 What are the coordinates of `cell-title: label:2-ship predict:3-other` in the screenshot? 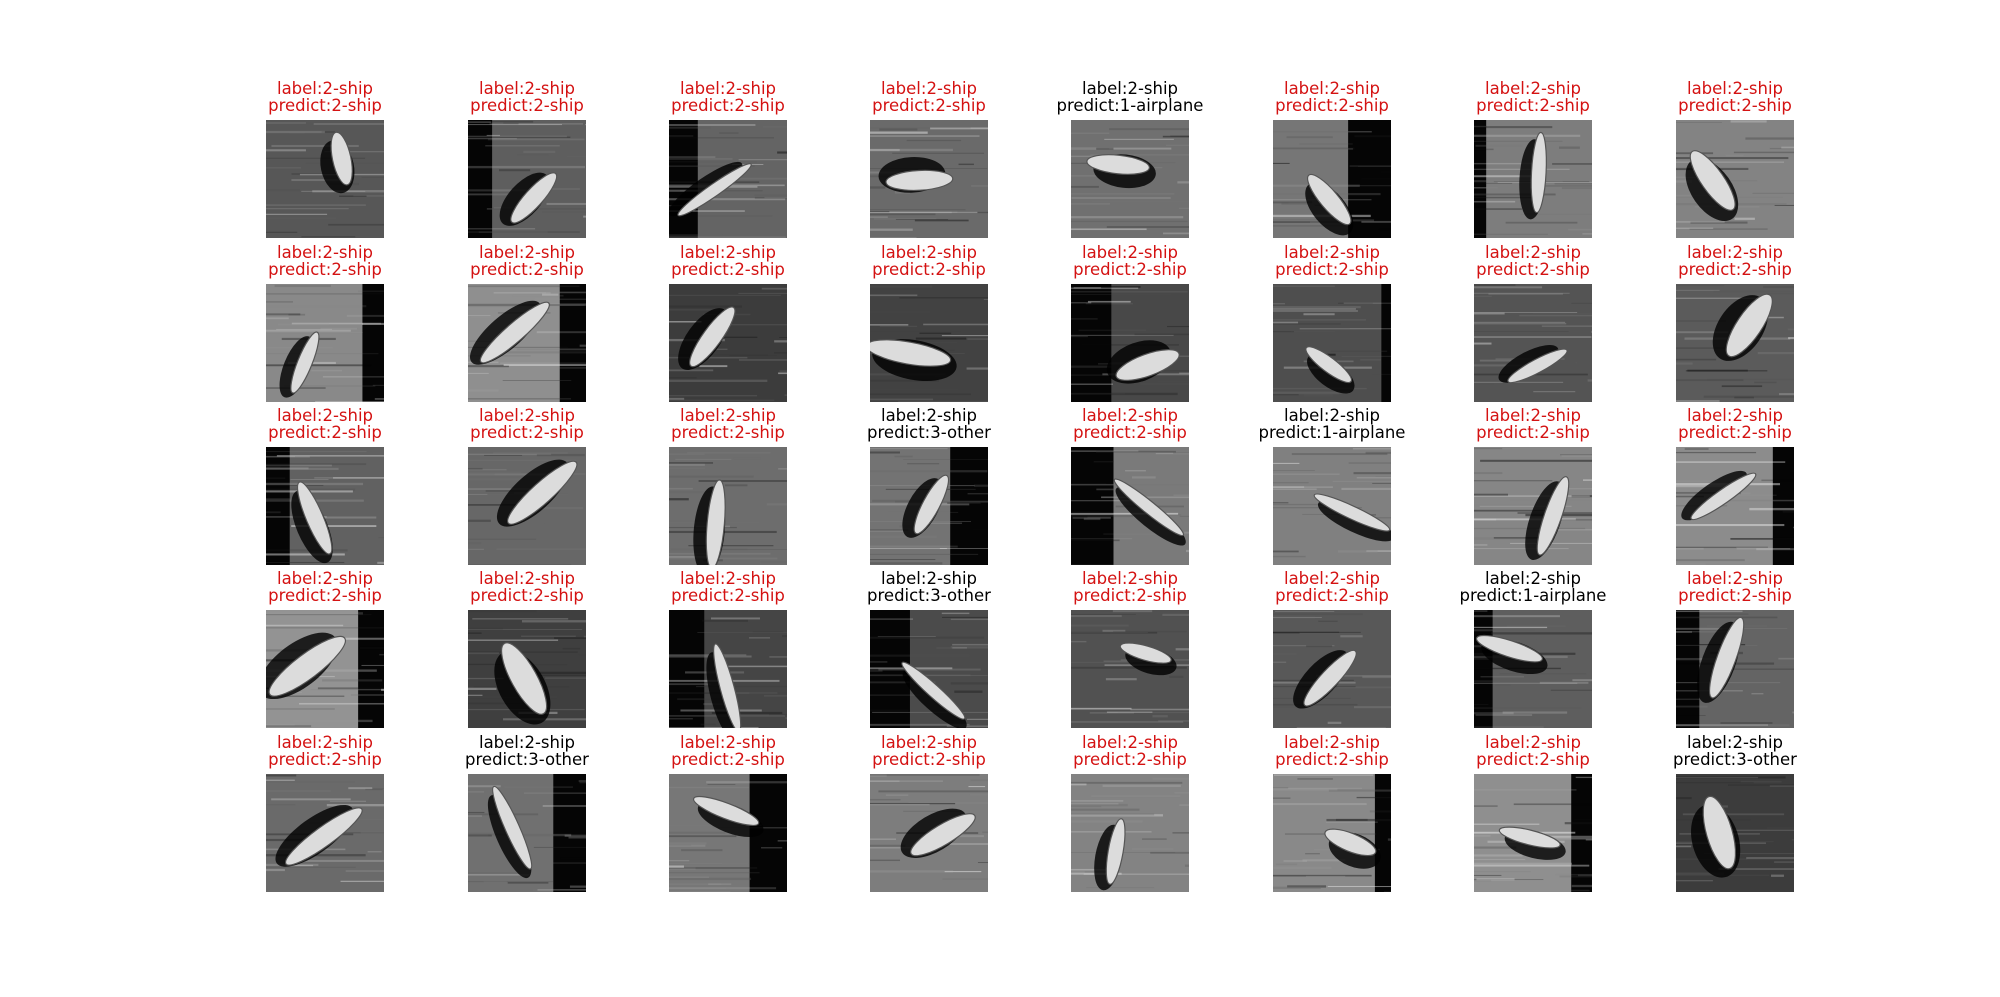 It's located at (527, 751).